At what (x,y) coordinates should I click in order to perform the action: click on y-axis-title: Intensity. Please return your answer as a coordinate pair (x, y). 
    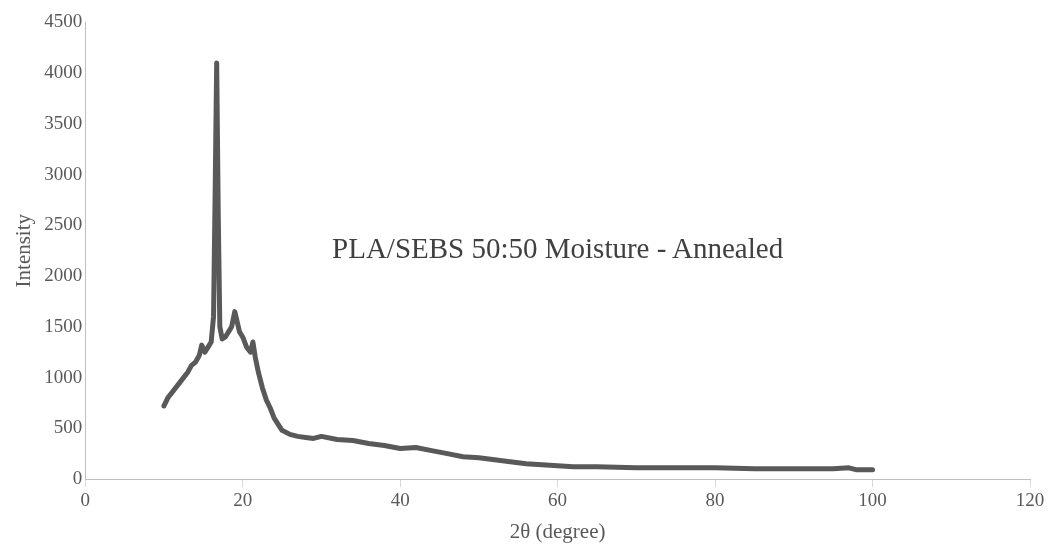
    Looking at the image, I should click on (23, 250).